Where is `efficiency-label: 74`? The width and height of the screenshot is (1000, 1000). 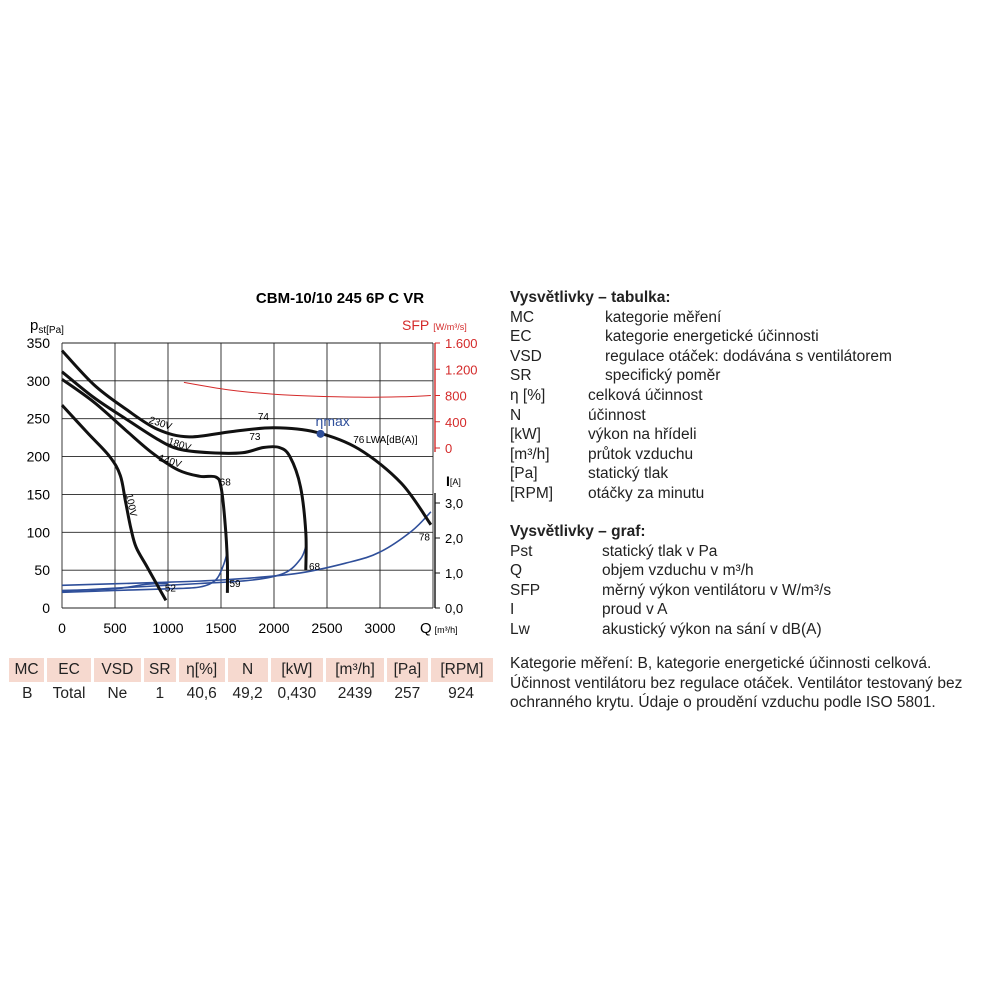
efficiency-label: 74 is located at coordinates (264, 417).